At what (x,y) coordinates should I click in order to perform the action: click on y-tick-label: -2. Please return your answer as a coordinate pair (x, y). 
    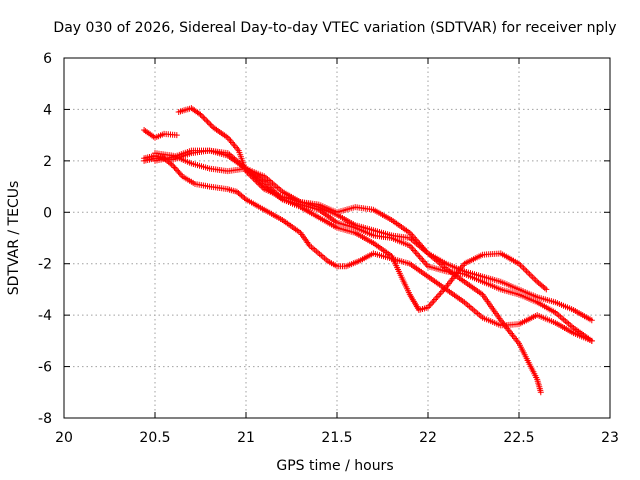
    Looking at the image, I should click on (45, 265).